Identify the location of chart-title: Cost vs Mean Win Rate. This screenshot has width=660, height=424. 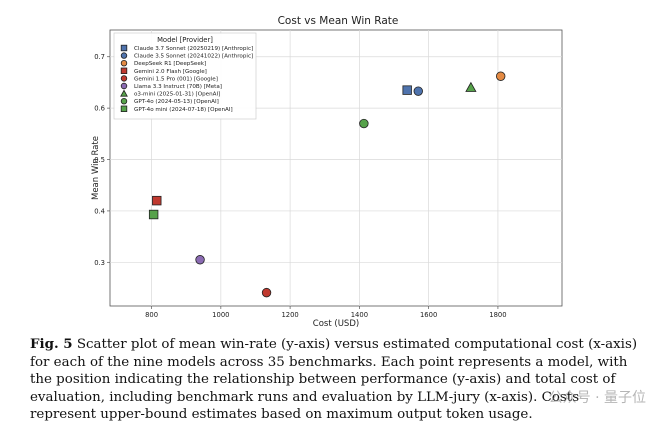
(338, 21).